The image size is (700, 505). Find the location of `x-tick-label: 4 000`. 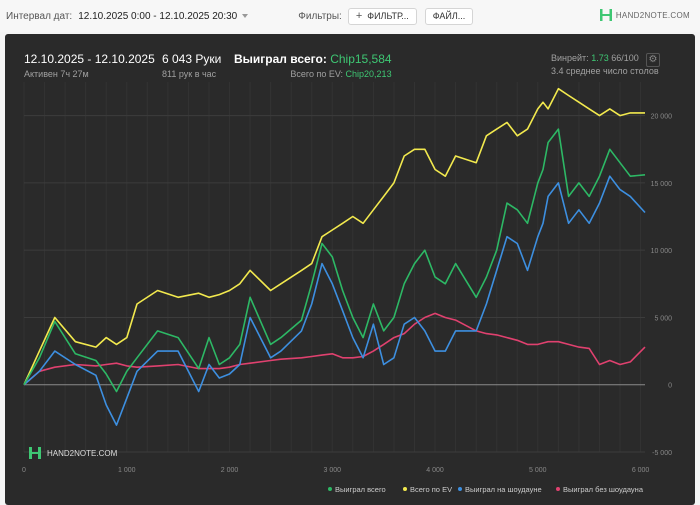

x-tick-label: 4 000 is located at coordinates (435, 470).